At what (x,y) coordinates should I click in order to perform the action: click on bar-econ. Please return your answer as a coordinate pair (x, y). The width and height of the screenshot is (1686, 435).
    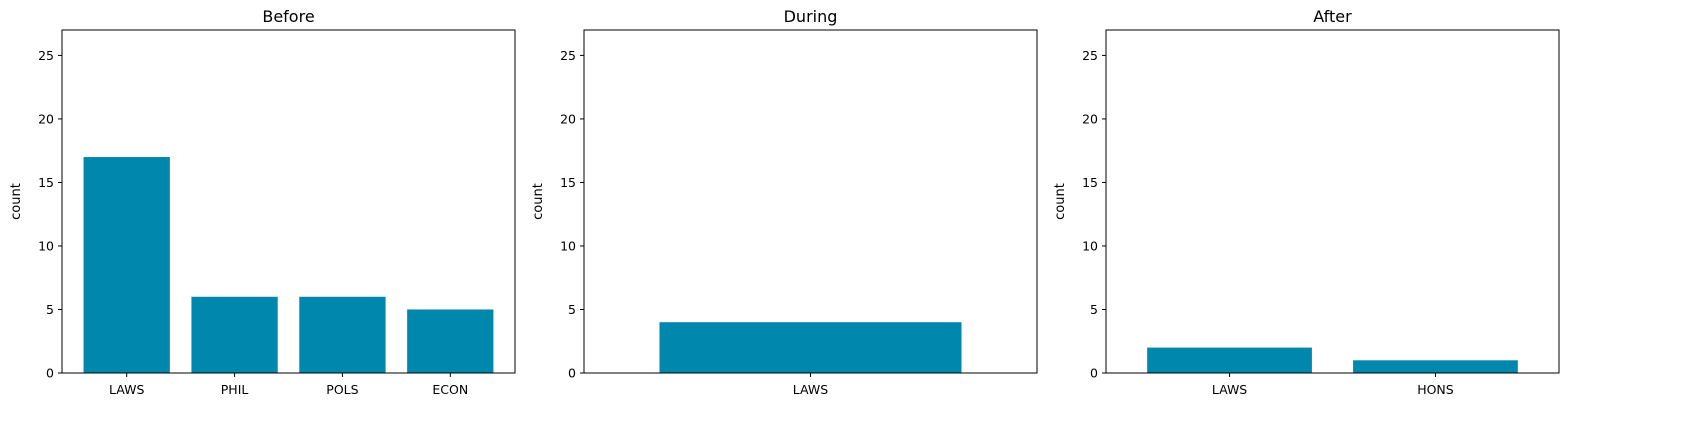
    Looking at the image, I should click on (450, 341).